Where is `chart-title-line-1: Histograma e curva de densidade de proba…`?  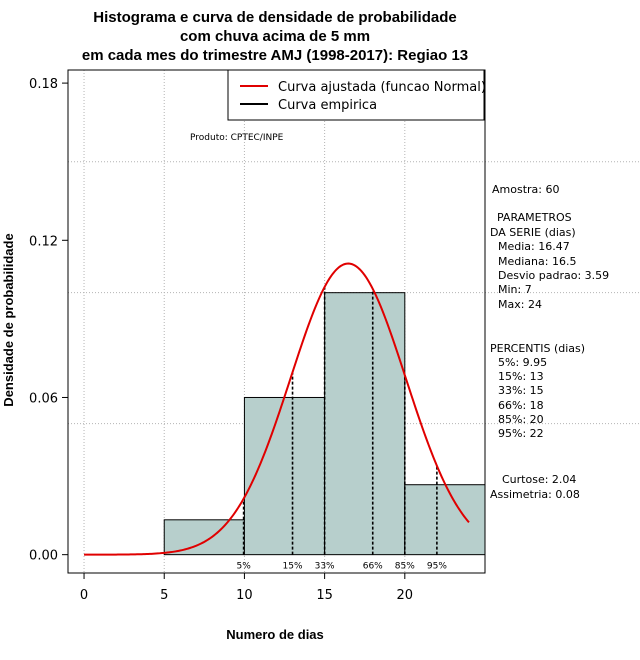 chart-title-line-1: Histograma e curva de densidade de proba… is located at coordinates (274, 17).